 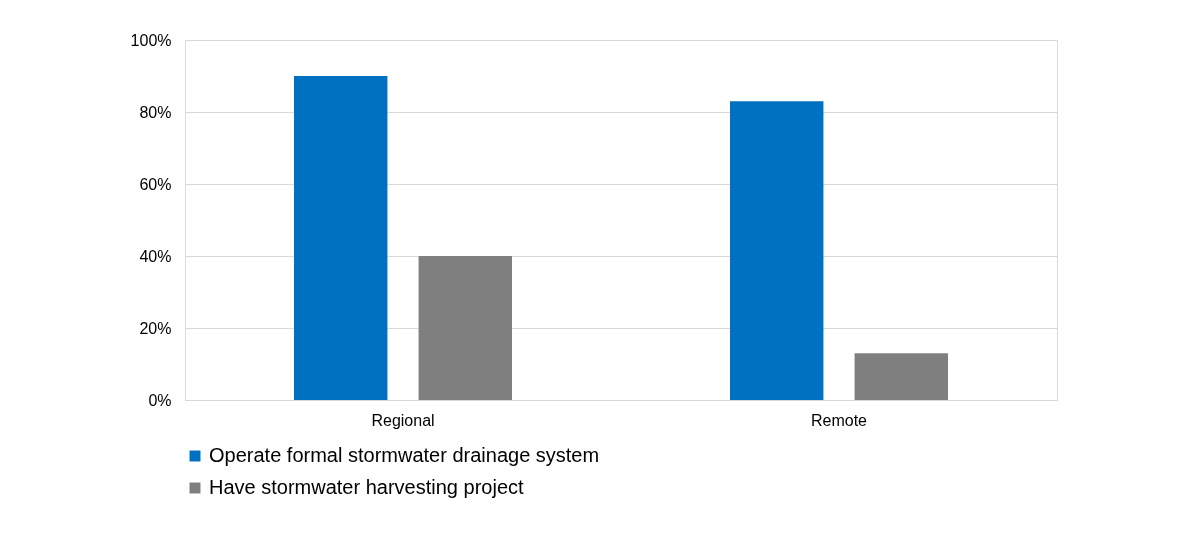 What do you see at coordinates (403, 420) in the screenshot?
I see `x-tick-label: Regional` at bounding box center [403, 420].